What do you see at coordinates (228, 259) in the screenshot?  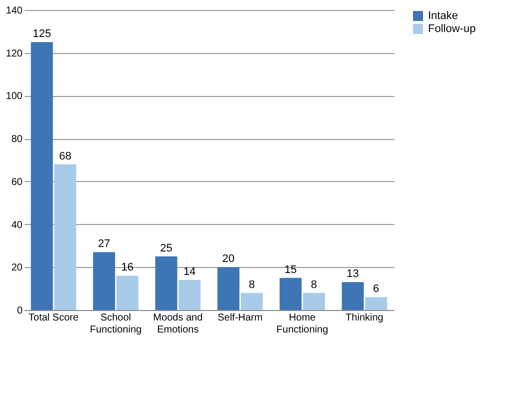 I see `data-label: 20` at bounding box center [228, 259].